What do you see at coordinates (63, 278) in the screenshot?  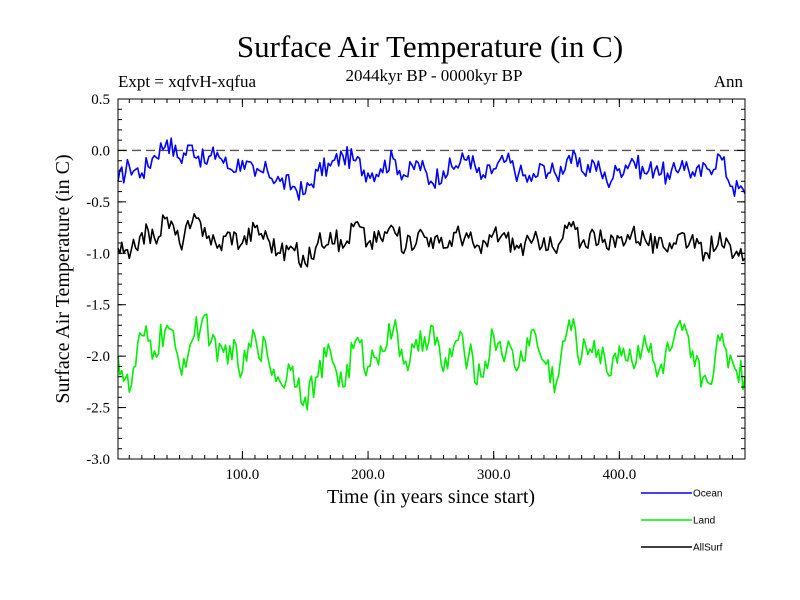 I see `y-axis-label: Surface Air Temperature (in C)` at bounding box center [63, 278].